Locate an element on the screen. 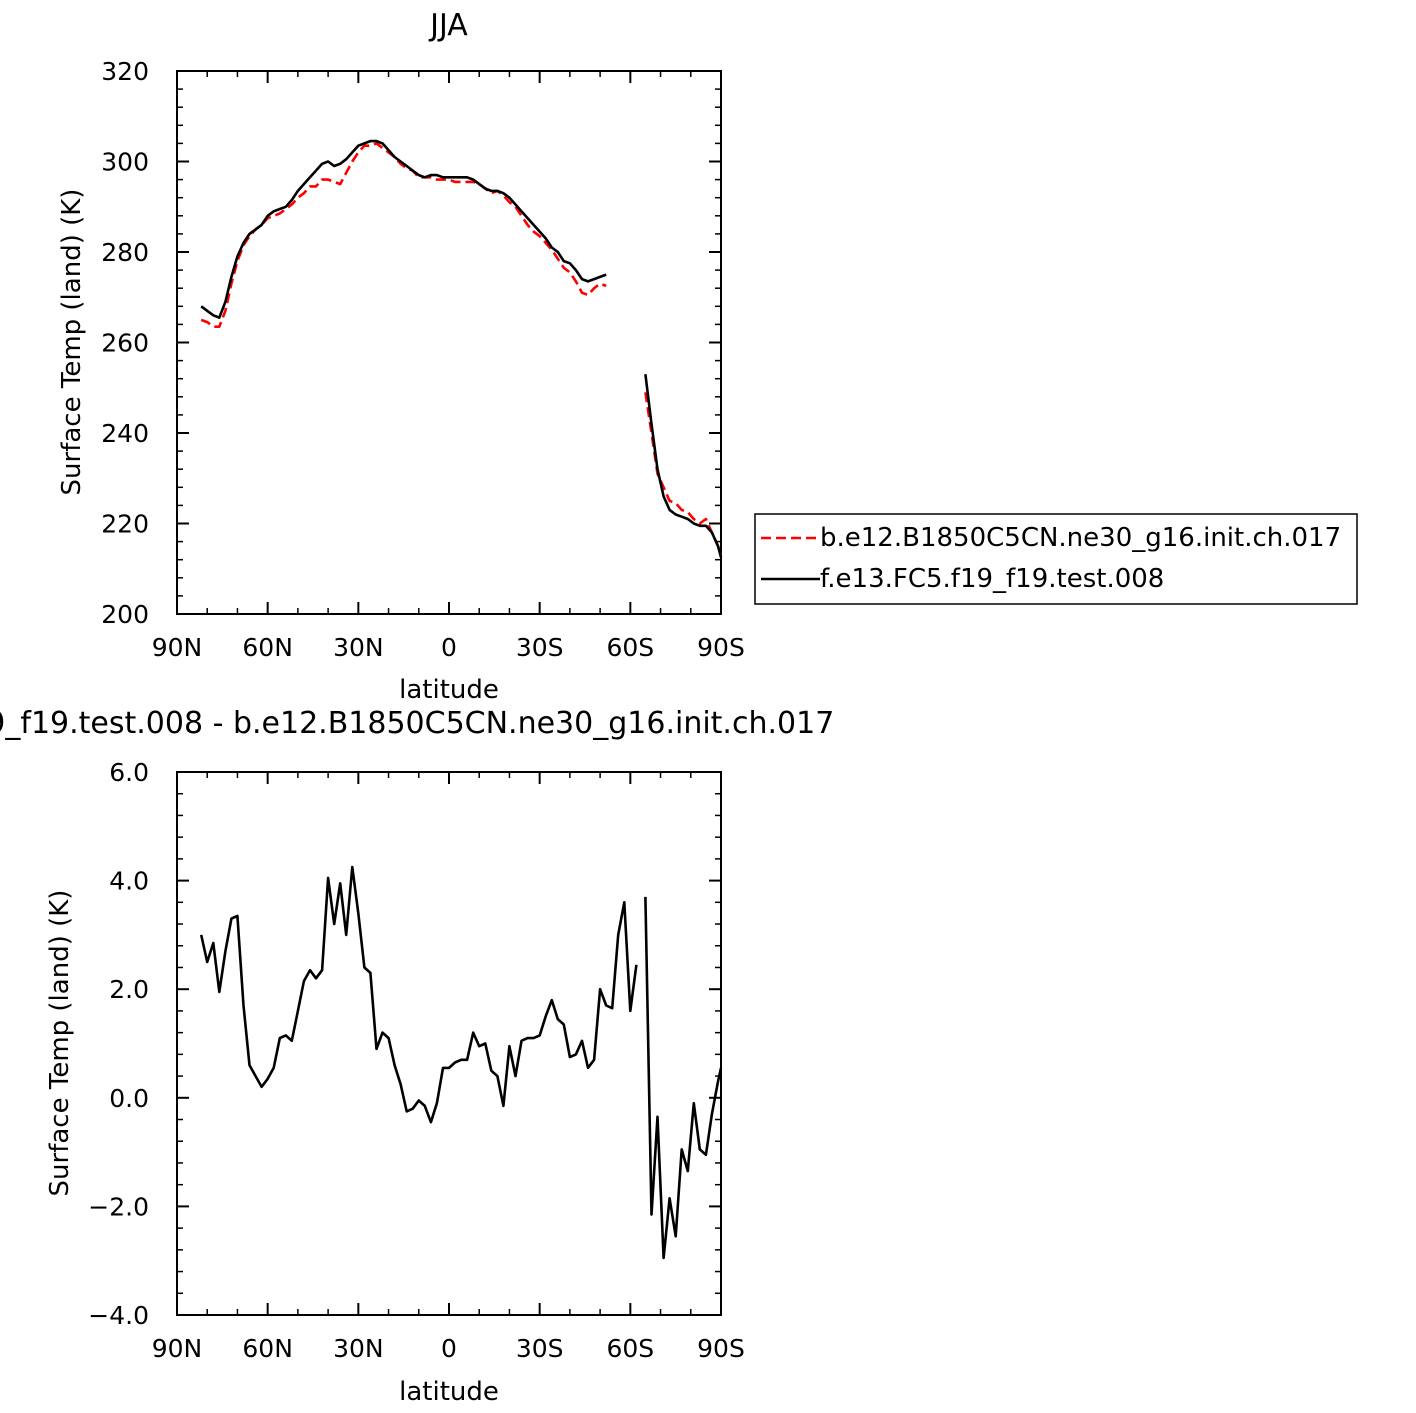 The width and height of the screenshot is (1416, 1413). legend-box is located at coordinates (1056, 559).